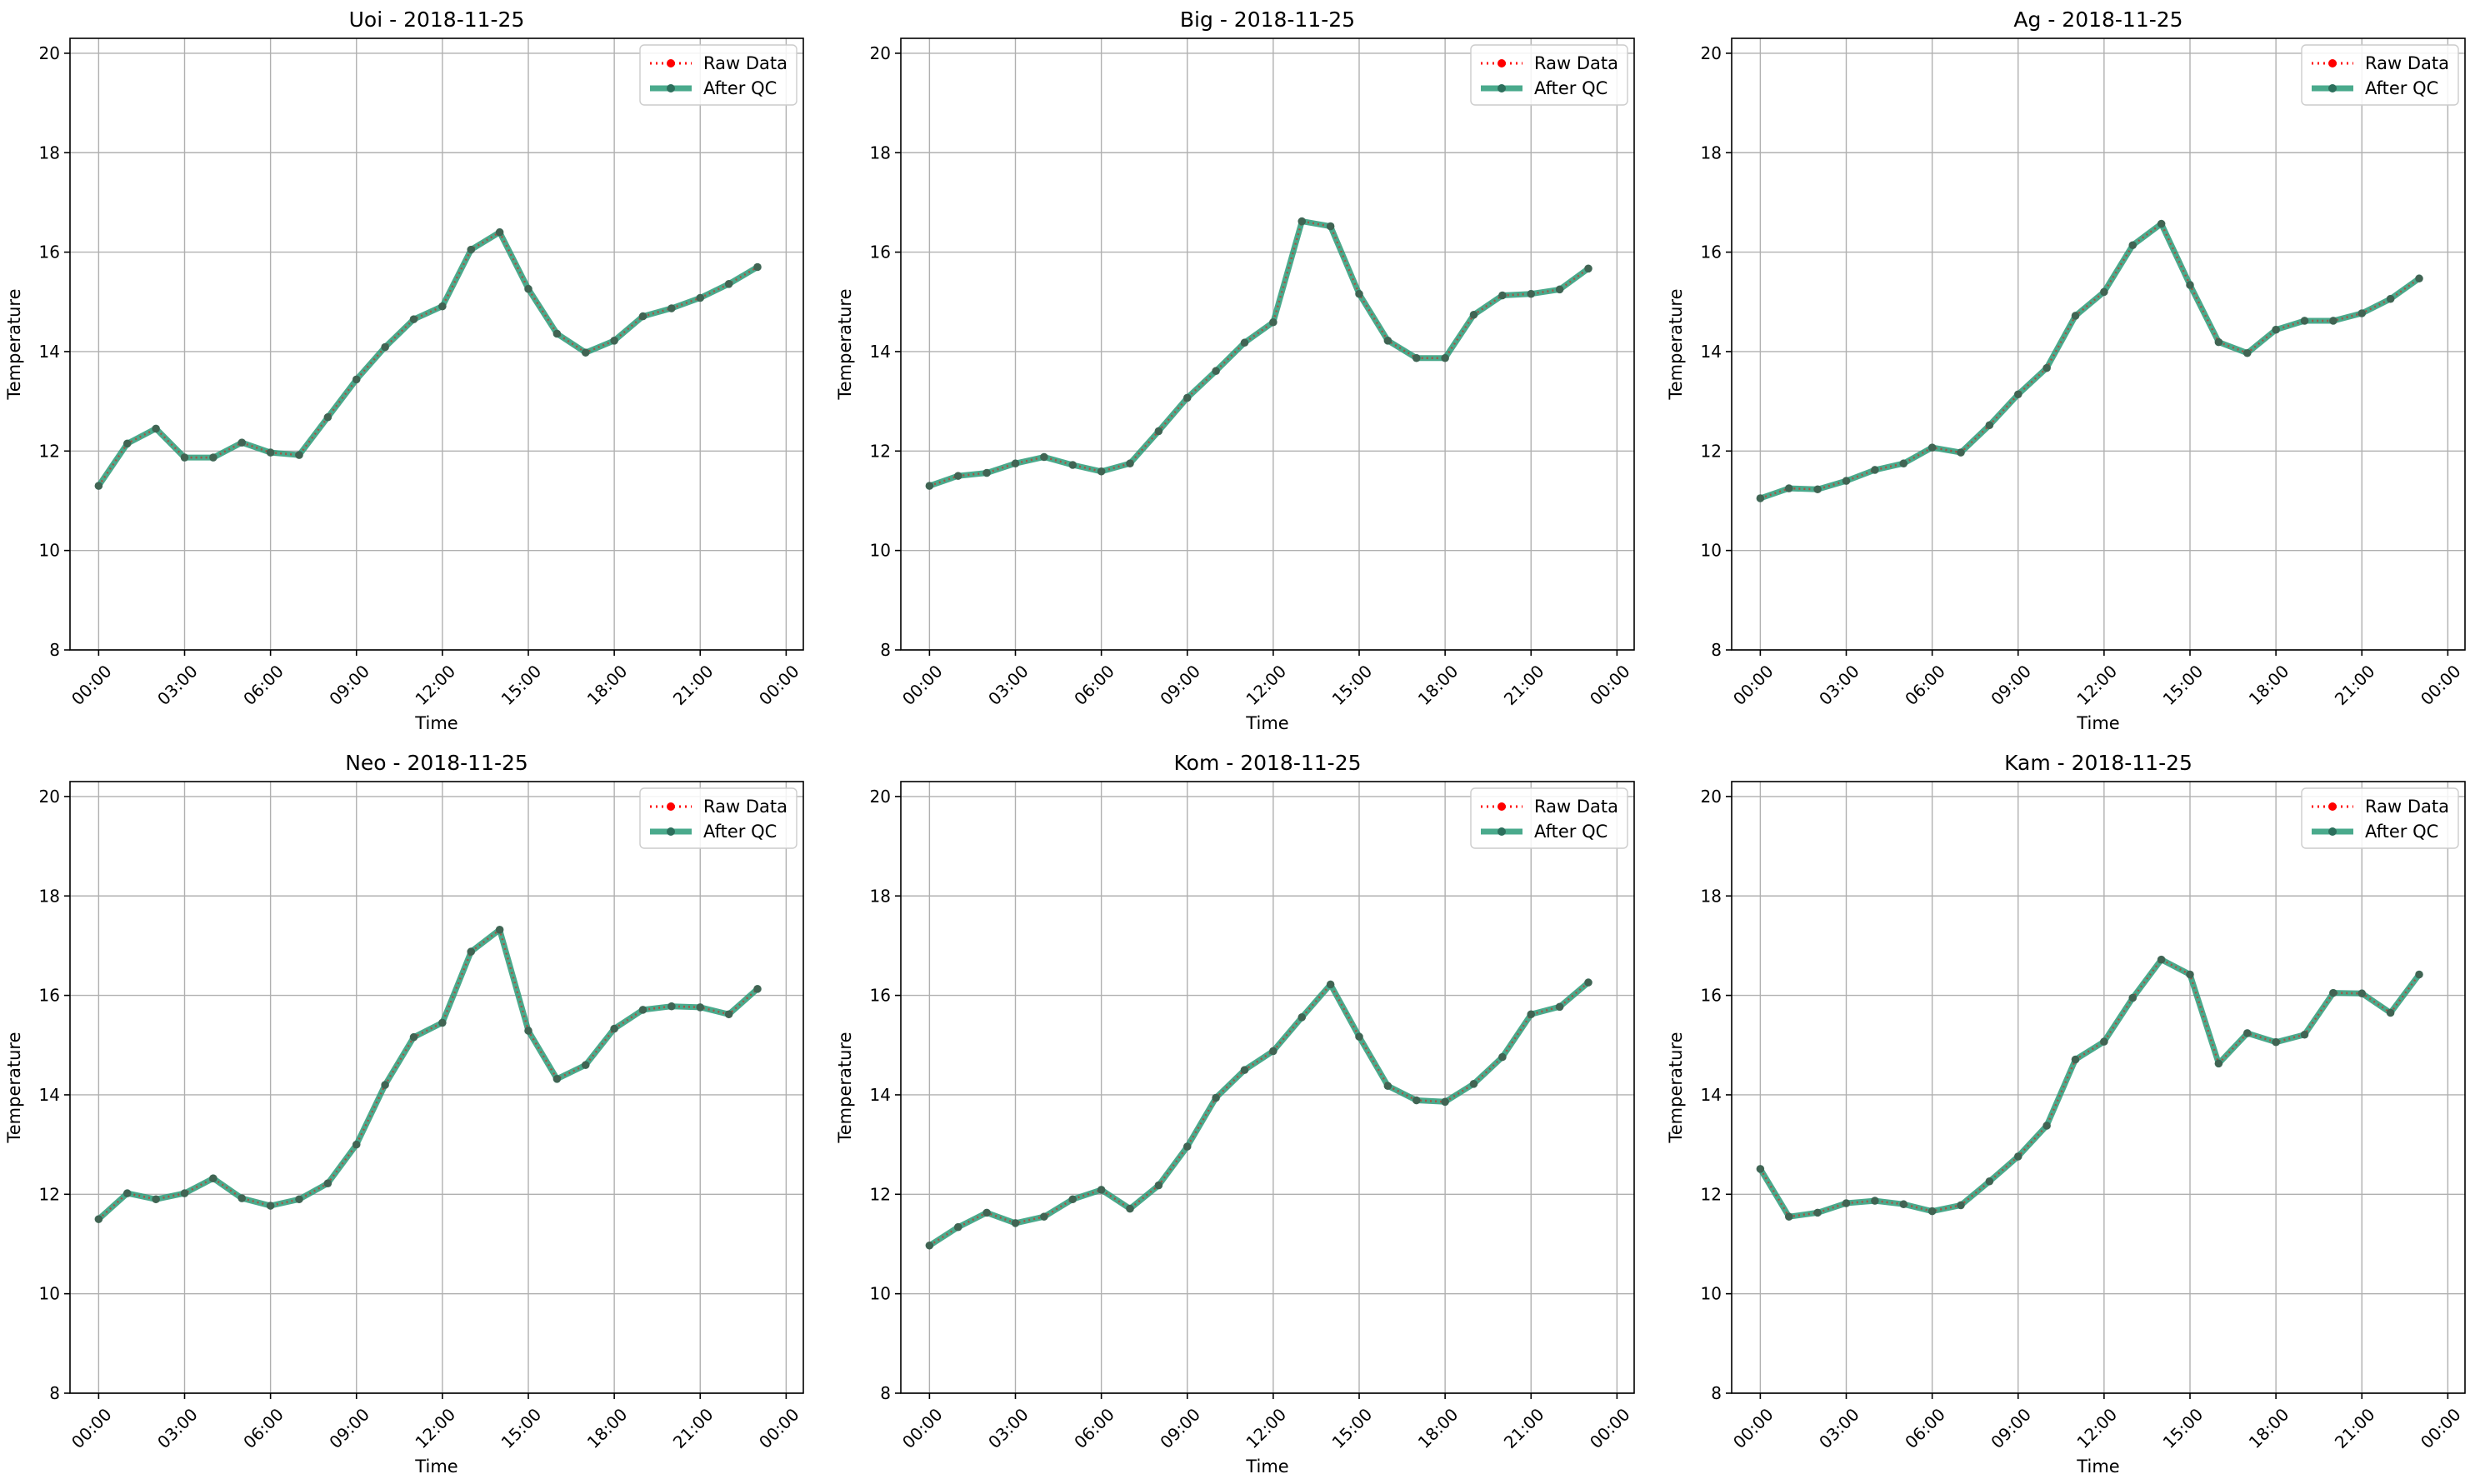 The image size is (2485, 1484). Describe the element at coordinates (2097, 19) in the screenshot. I see `chart-title: Ag - 2018-11-25` at that location.